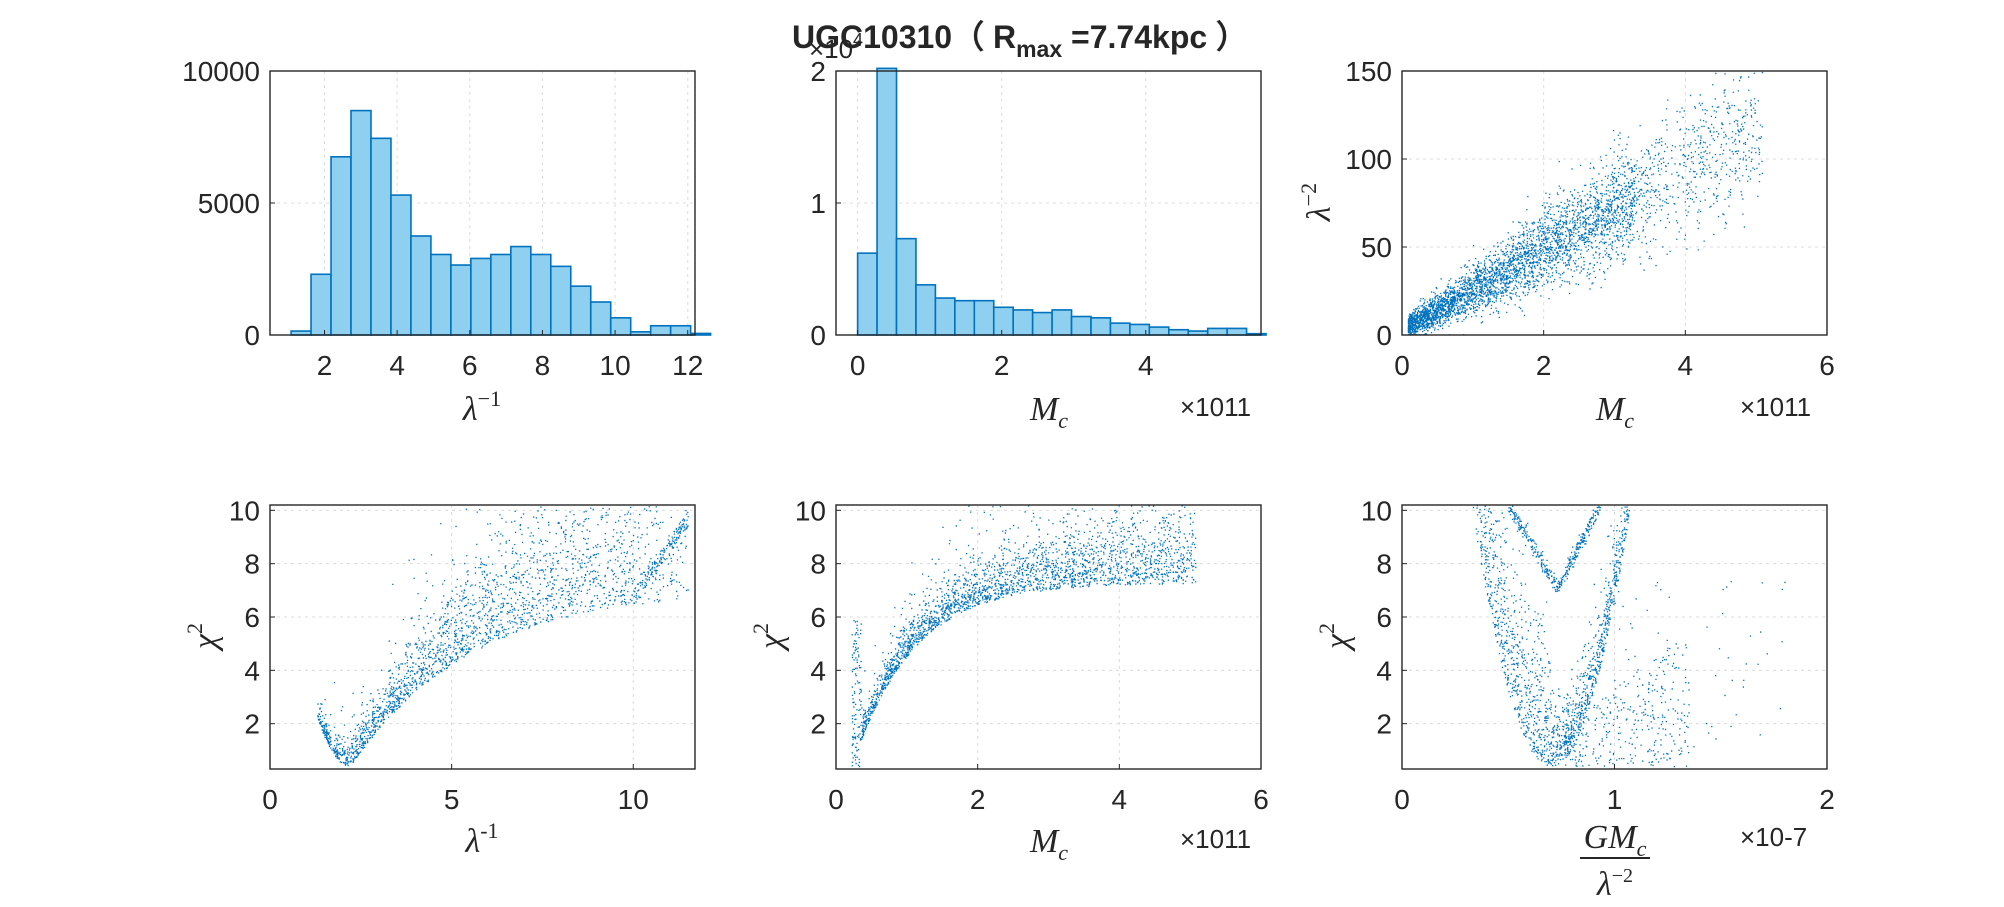 Image resolution: width=2004 pixels, height=907 pixels. I want to click on p2-xtick-label: 4, so click(1686, 365).